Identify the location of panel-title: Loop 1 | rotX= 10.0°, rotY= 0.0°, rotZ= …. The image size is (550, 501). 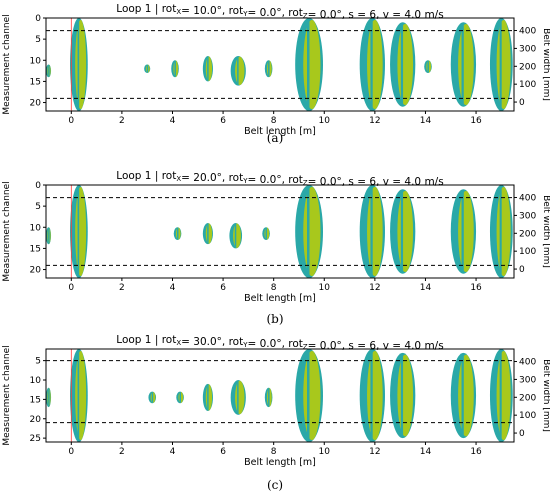
(279, 12).